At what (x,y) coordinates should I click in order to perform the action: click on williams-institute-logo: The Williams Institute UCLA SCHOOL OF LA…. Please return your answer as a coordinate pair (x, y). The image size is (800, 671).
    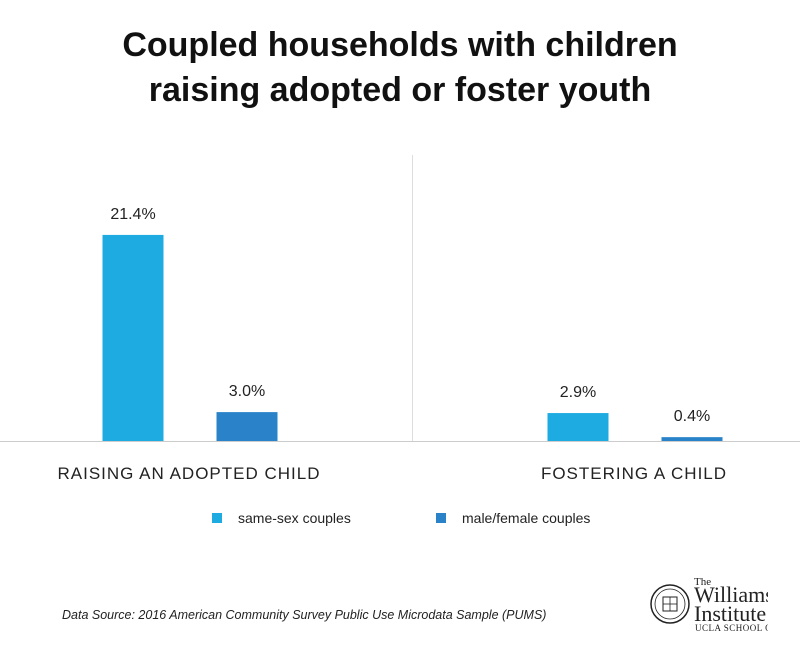
    Looking at the image, I should click on (709, 604).